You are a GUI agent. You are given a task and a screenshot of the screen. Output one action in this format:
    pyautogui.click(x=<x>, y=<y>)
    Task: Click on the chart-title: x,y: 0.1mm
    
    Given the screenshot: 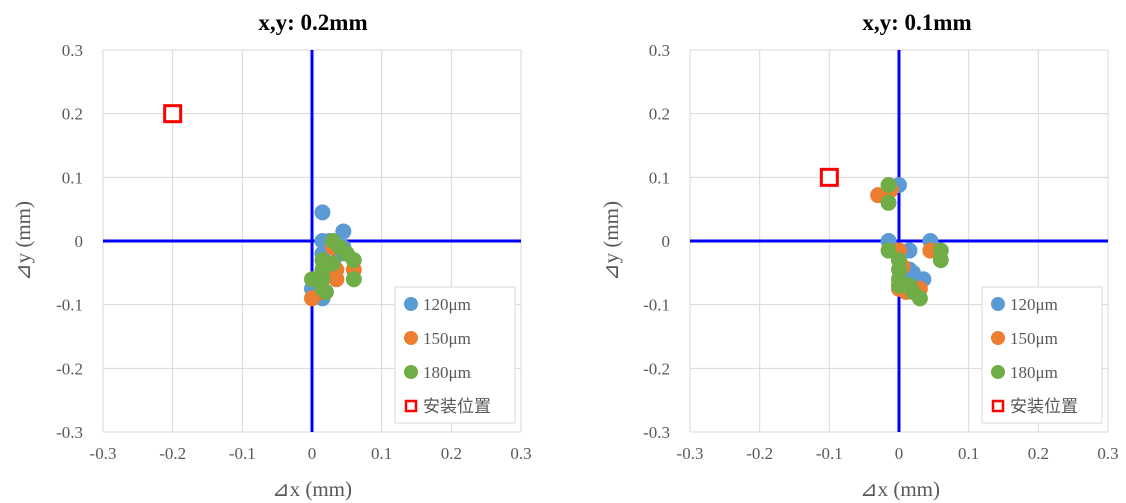 What is the action you would take?
    pyautogui.click(x=916, y=22)
    